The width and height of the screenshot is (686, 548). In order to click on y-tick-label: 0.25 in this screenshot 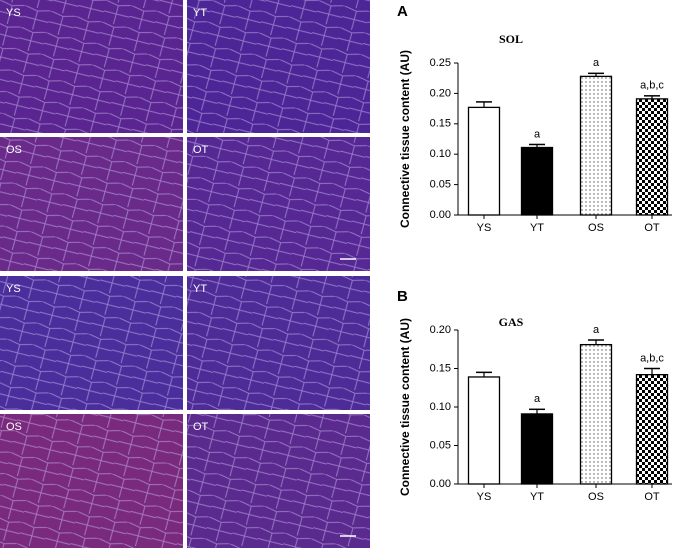, I will do `click(440, 63)`.